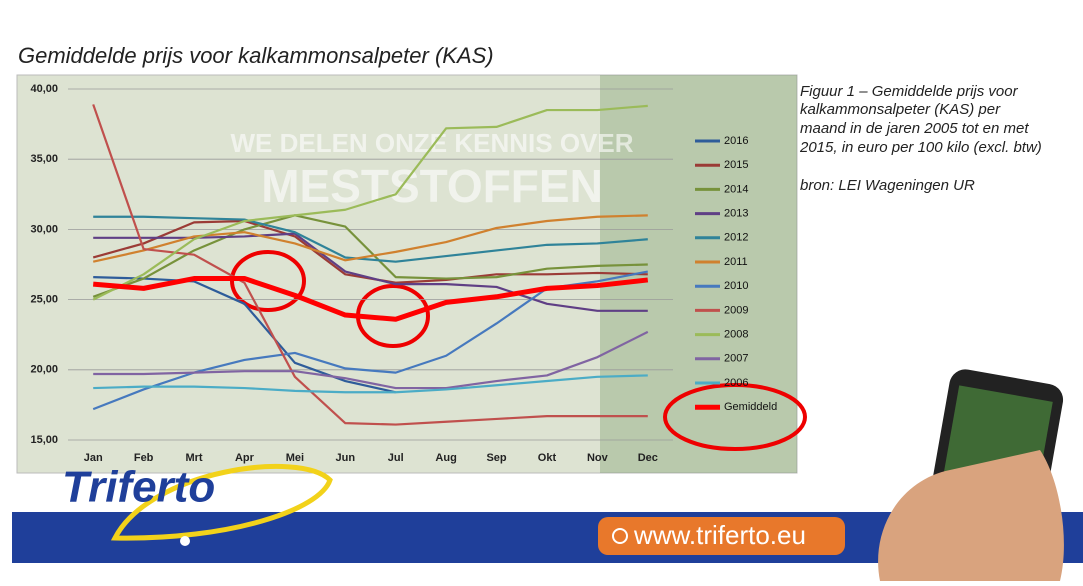 The image size is (1083, 586). I want to click on y-tick-label: 25,00, so click(44, 300).